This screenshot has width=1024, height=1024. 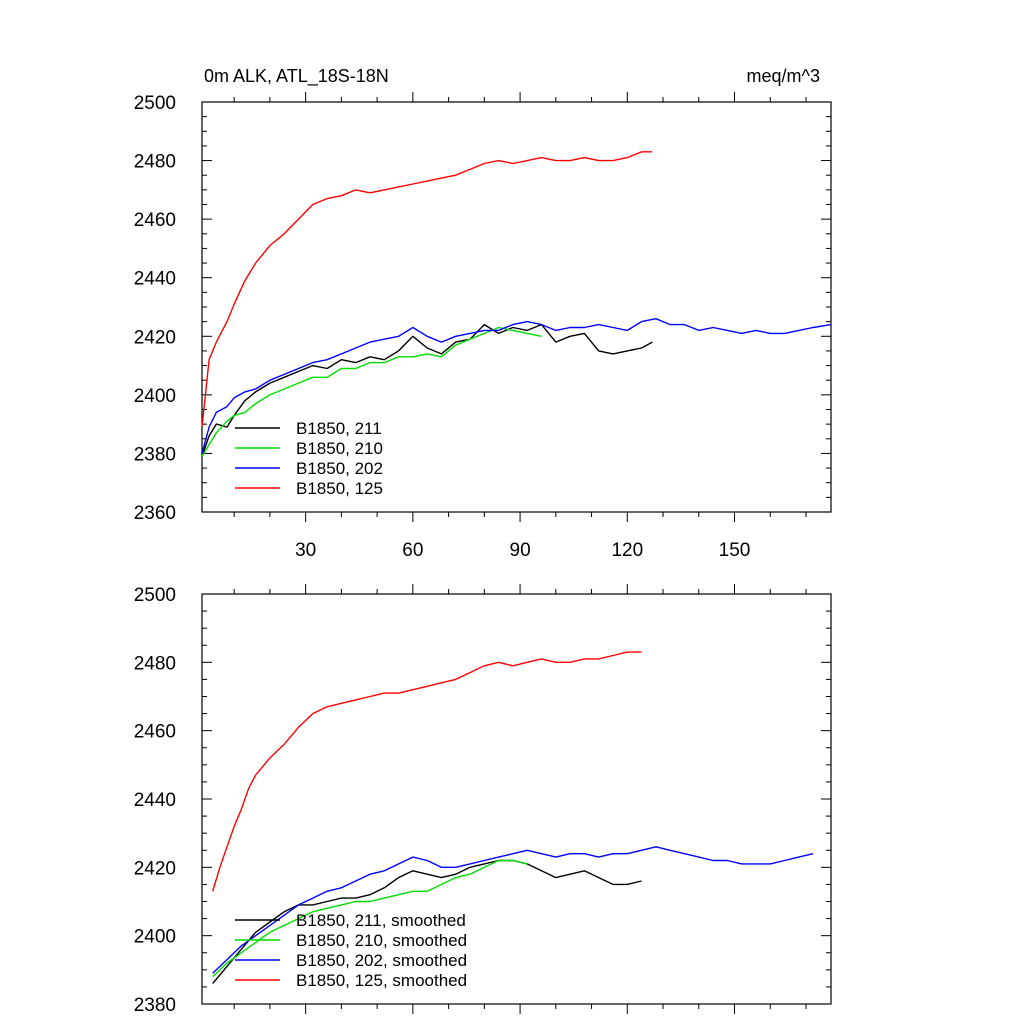 What do you see at coordinates (155, 513) in the screenshot?
I see `y-tick-label: 2360` at bounding box center [155, 513].